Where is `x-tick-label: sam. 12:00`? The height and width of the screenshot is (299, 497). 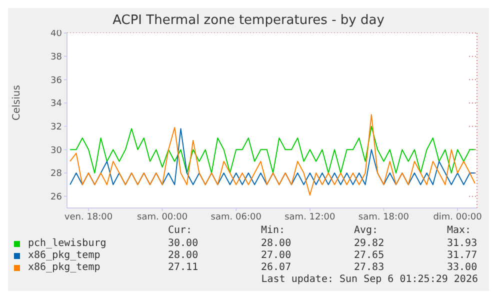
x-tick-label: sam. 12:00 is located at coordinates (310, 217).